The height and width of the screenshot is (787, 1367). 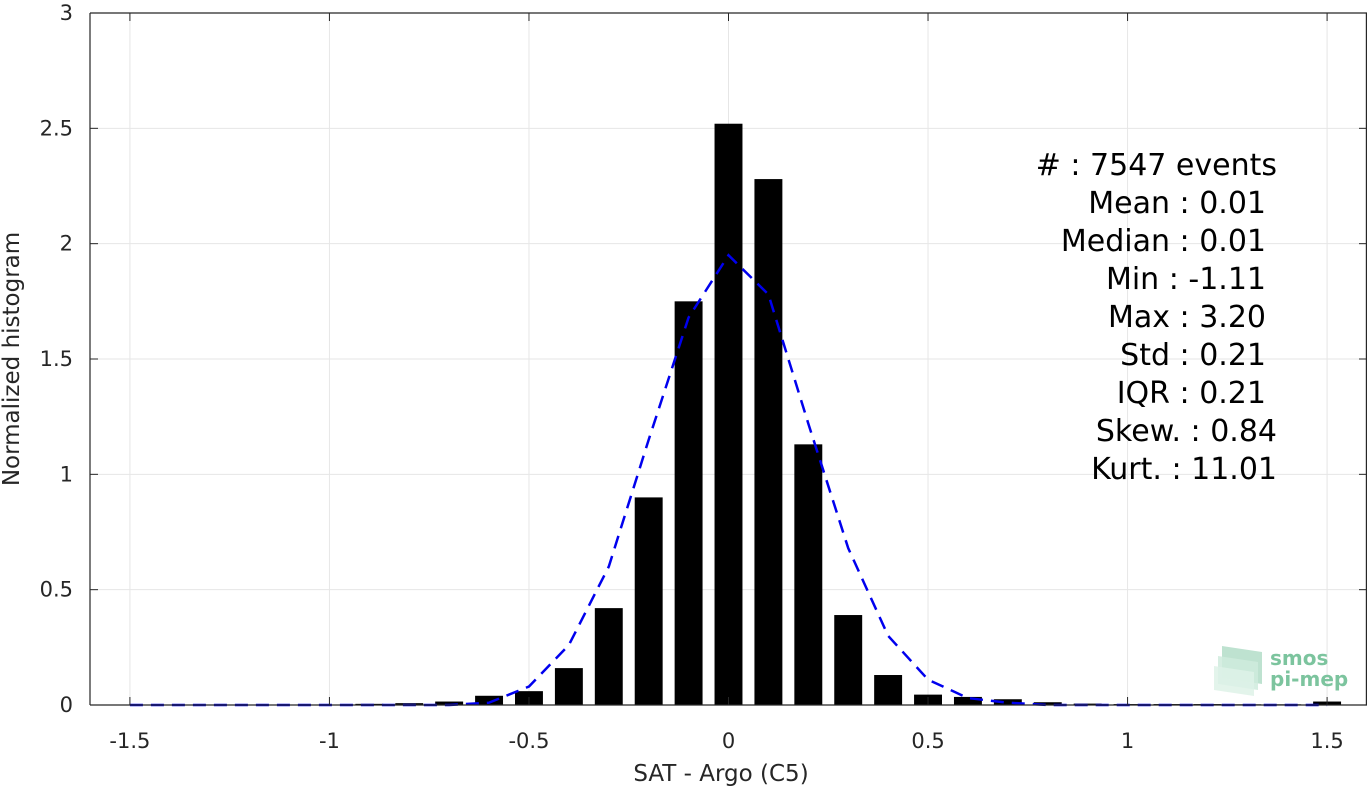 I want to click on stat-max: Max : 3.20, so click(x=1187, y=317).